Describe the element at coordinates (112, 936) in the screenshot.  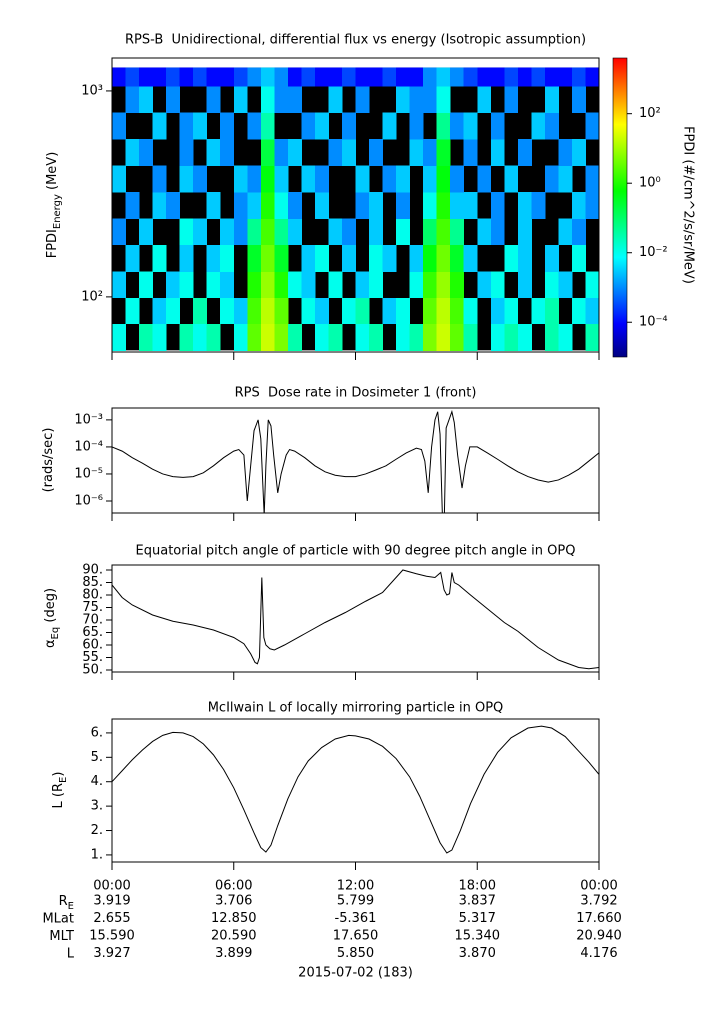
I see `ephemeris-value: 15.590` at that location.